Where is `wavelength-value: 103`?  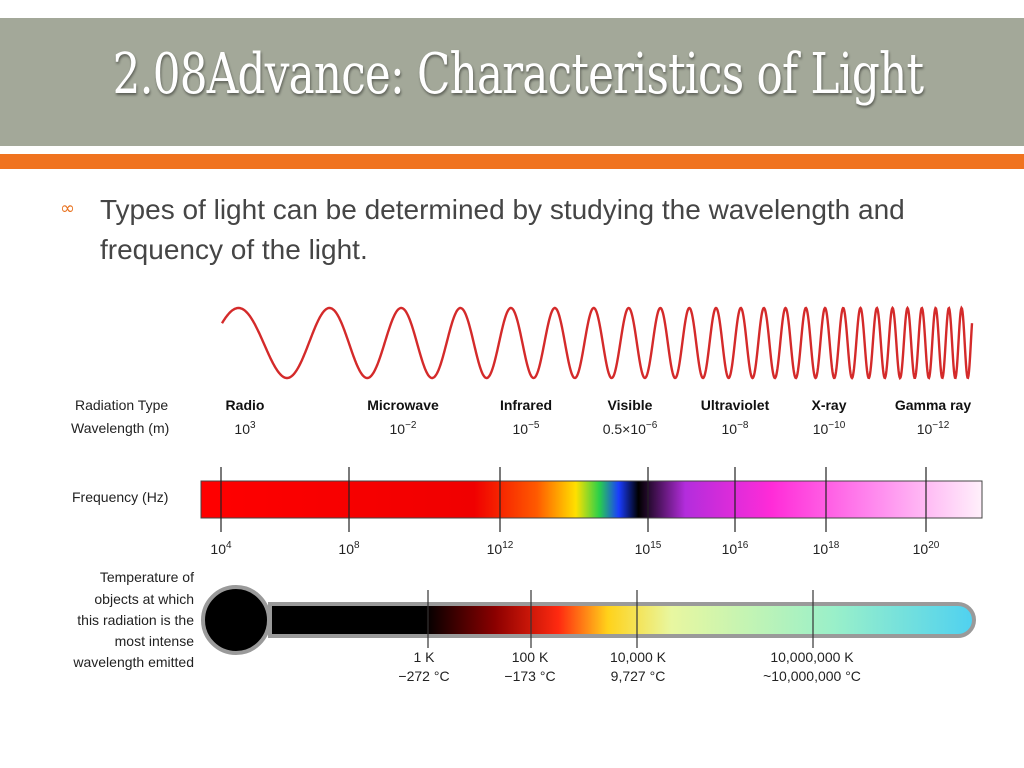
wavelength-value: 103 is located at coordinates (245, 428).